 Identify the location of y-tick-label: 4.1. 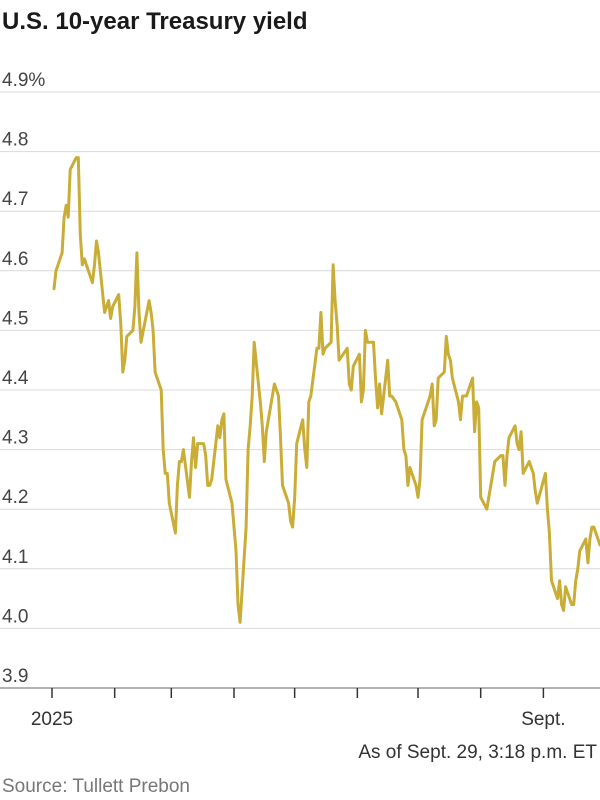
(15, 557).